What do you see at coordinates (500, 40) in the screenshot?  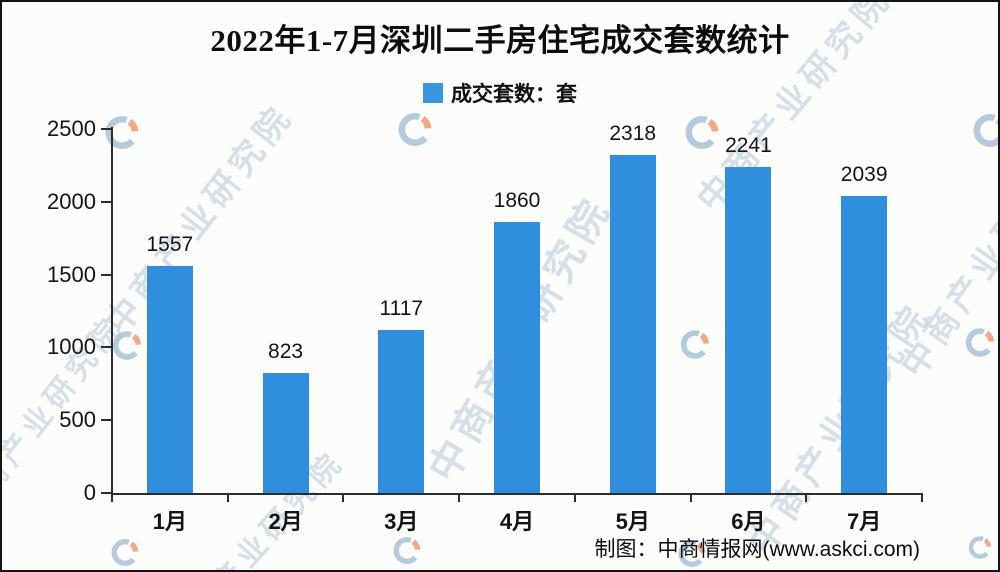 I see `chart-title: 2022年1-7月深圳二手房住宅成交套数统计` at bounding box center [500, 40].